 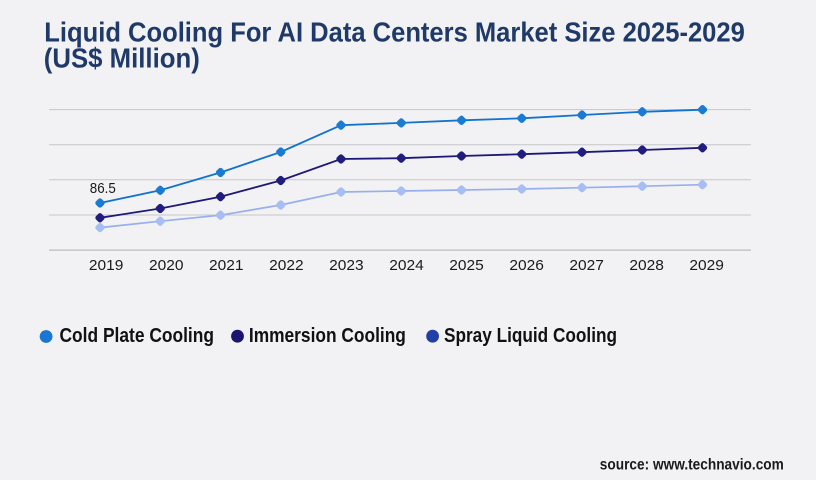 What do you see at coordinates (406, 265) in the screenshot?
I see `svg-text: 2024` at bounding box center [406, 265].